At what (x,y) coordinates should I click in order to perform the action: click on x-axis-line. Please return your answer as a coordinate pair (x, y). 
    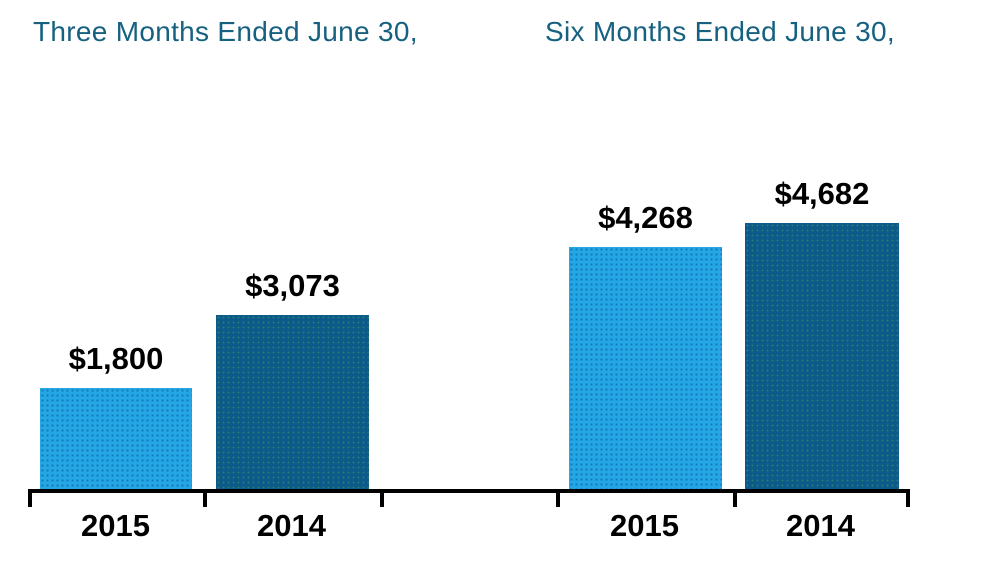
    Looking at the image, I should click on (469, 491).